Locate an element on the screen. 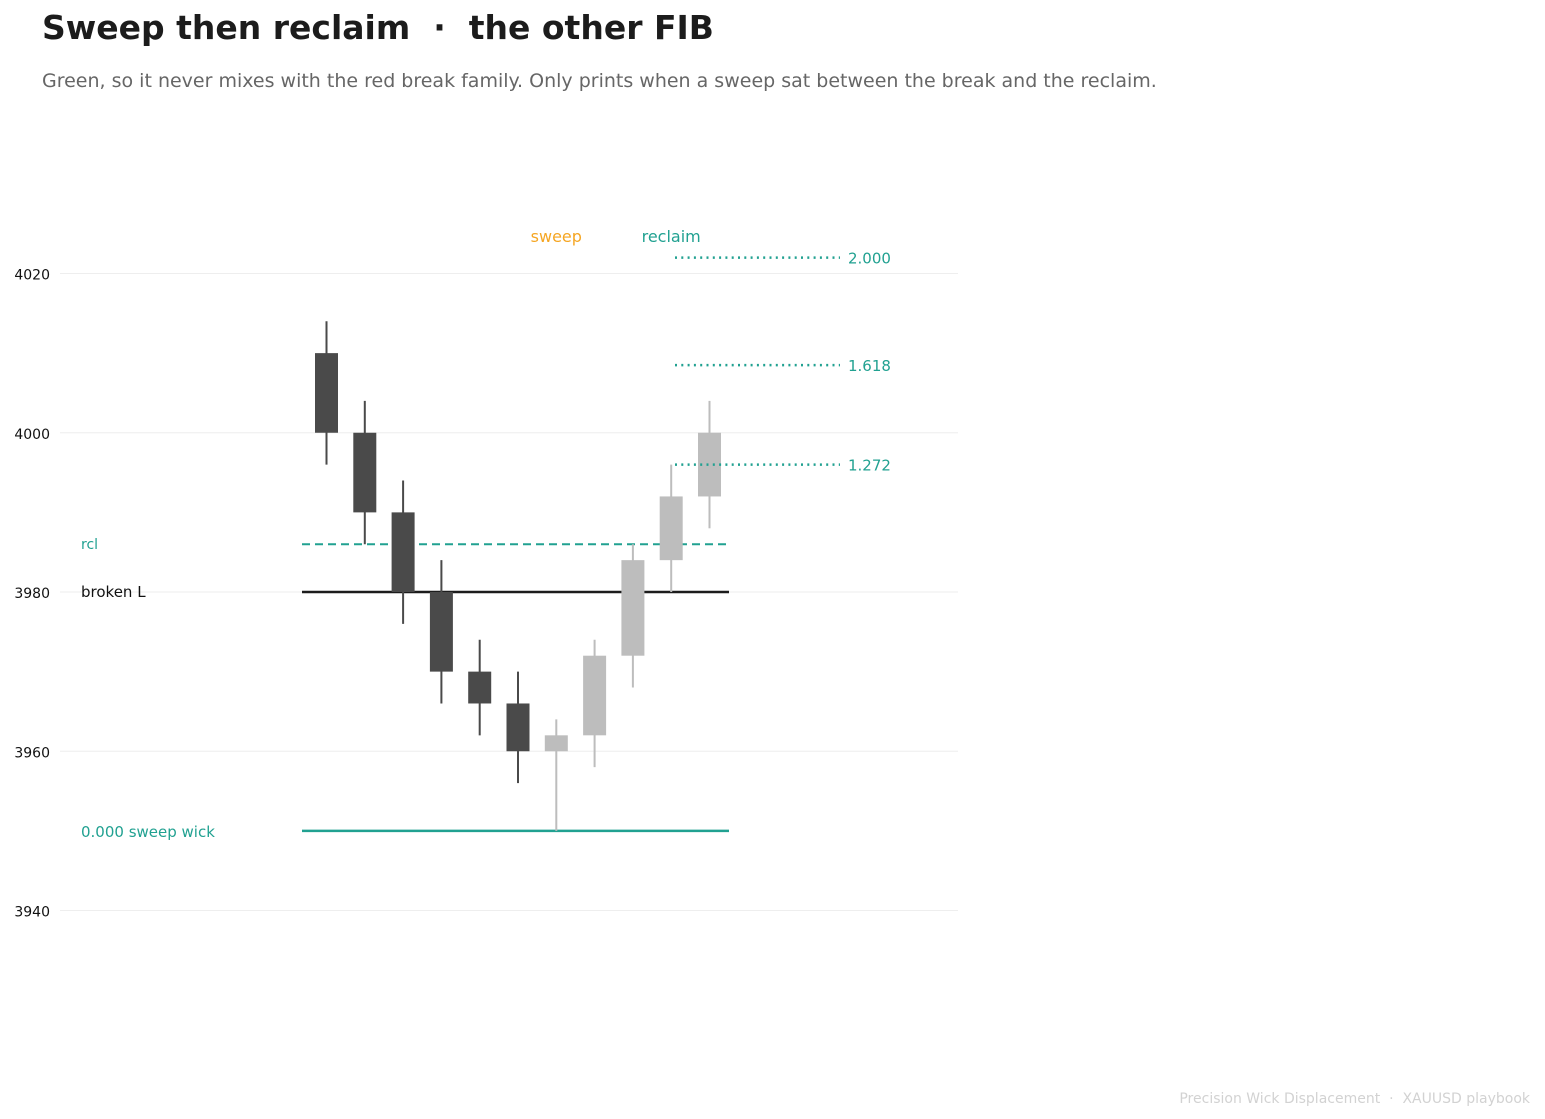  y-tick-label: 3980 is located at coordinates (32, 594).